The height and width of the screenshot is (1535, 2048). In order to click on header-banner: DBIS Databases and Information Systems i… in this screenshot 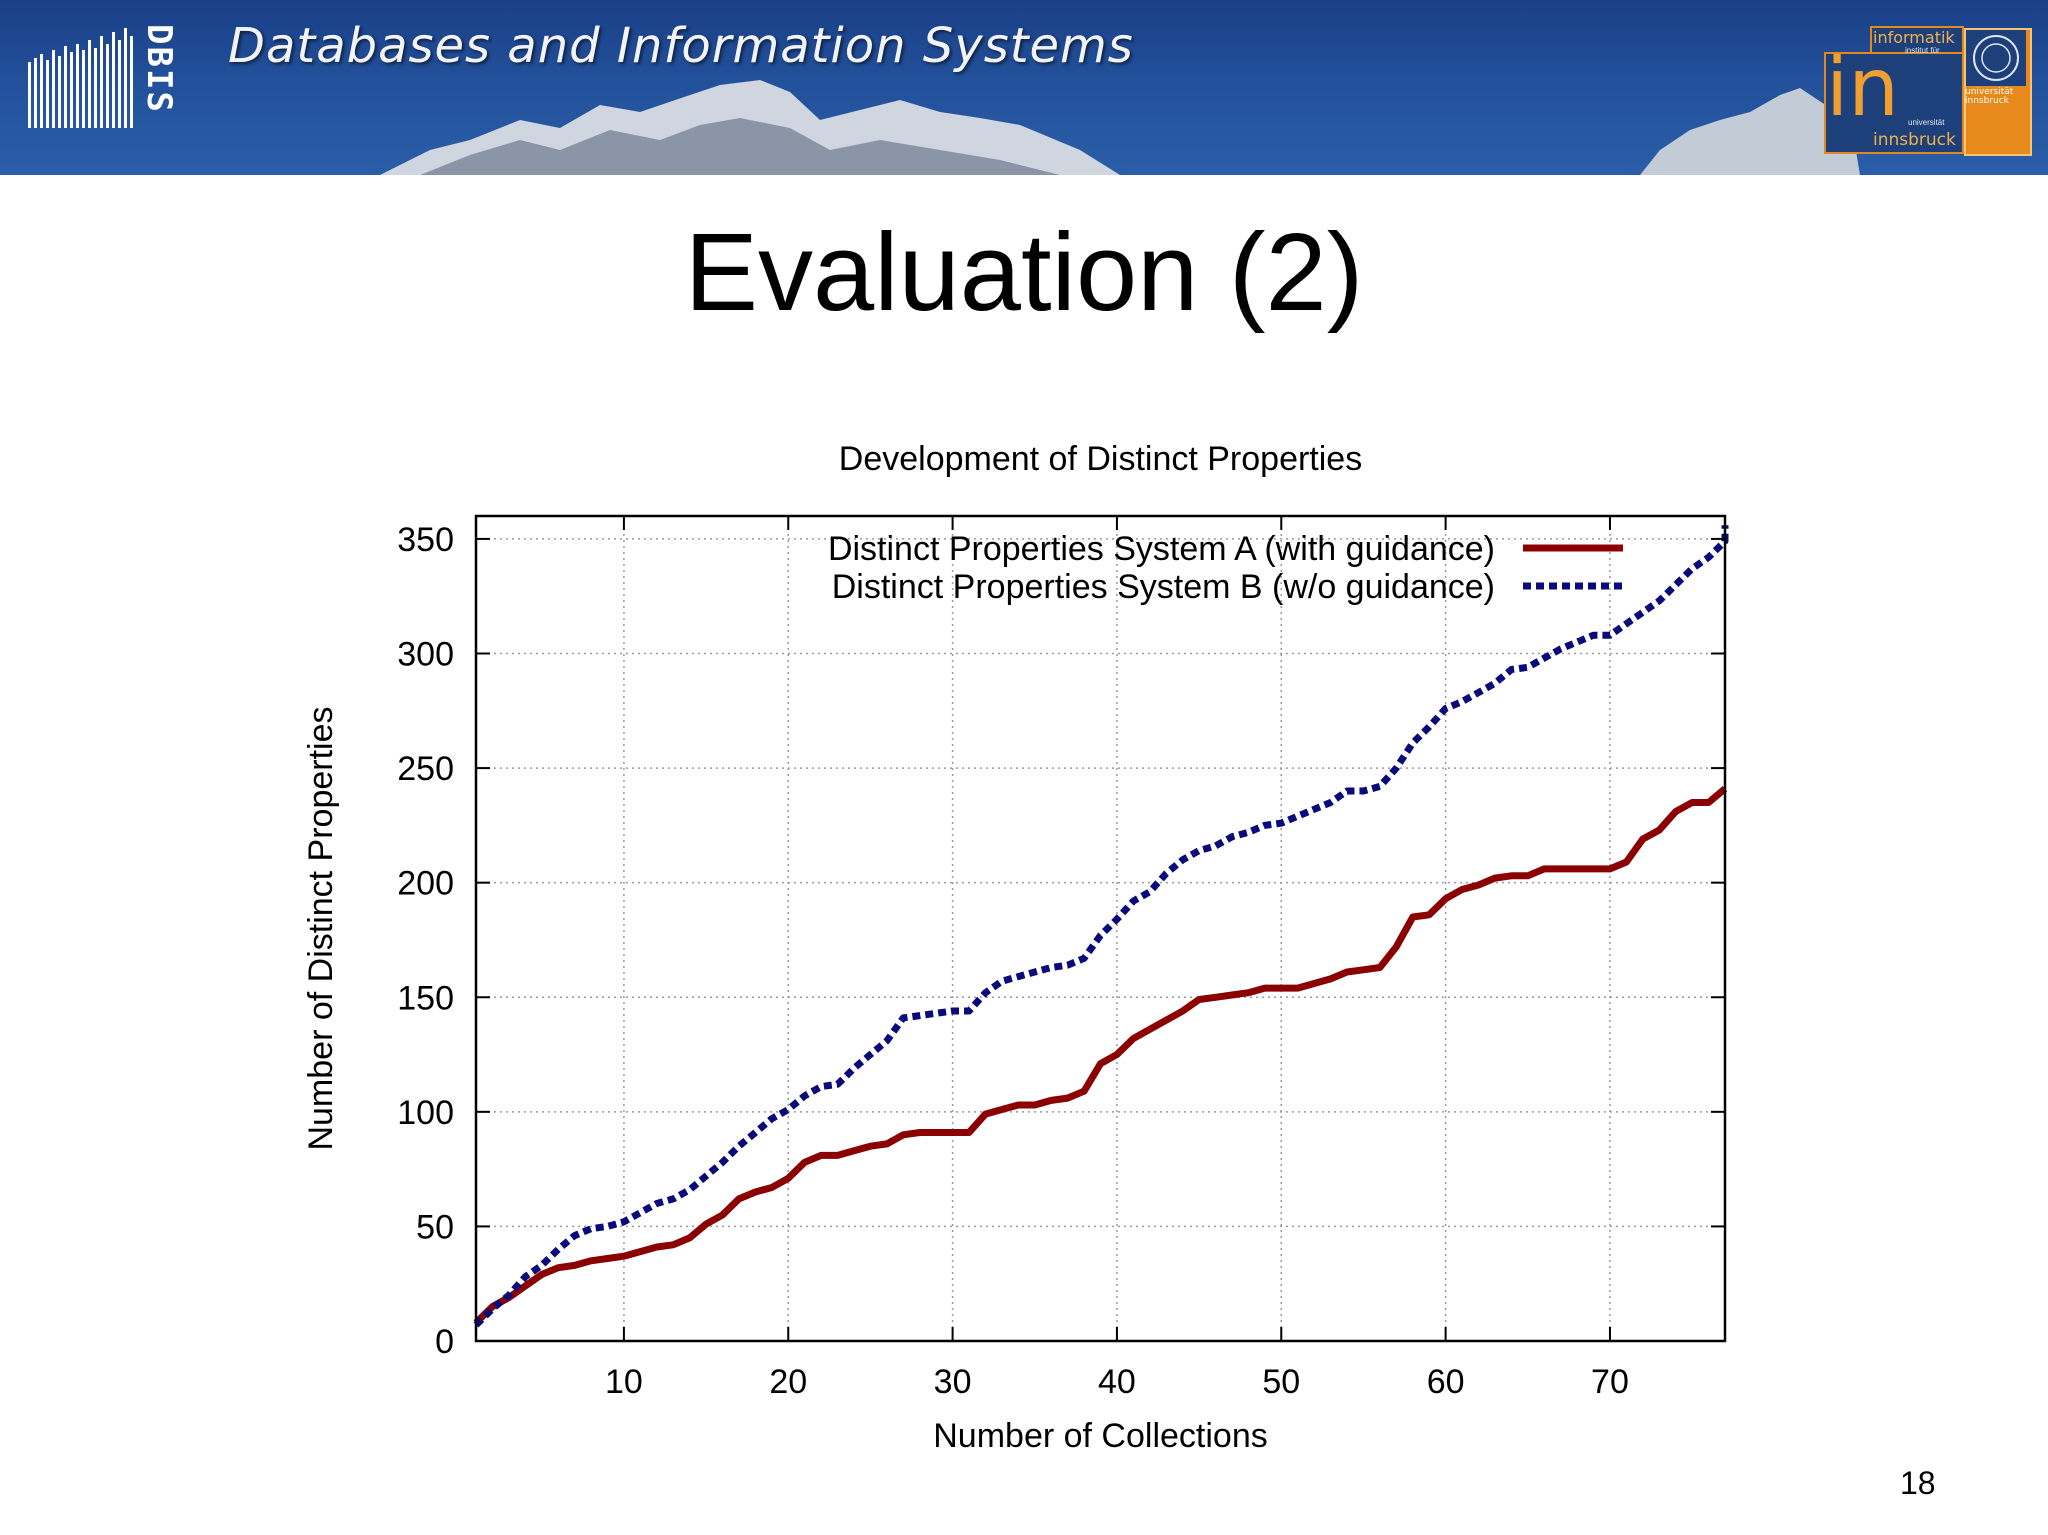, I will do `click(1024, 87)`.